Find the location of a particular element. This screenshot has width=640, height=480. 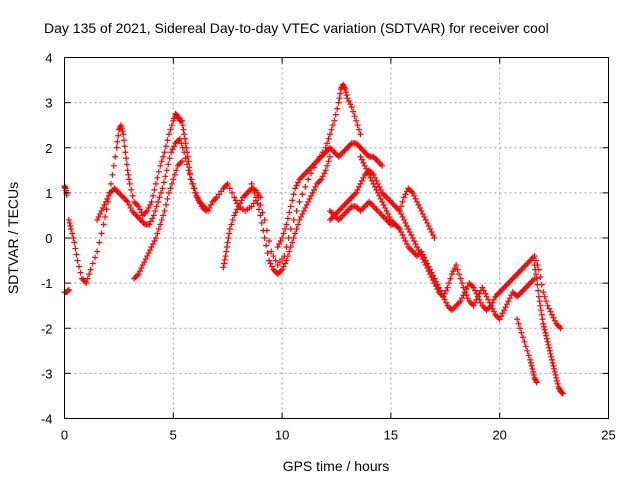

y-tick-label: 4 is located at coordinates (48, 58).